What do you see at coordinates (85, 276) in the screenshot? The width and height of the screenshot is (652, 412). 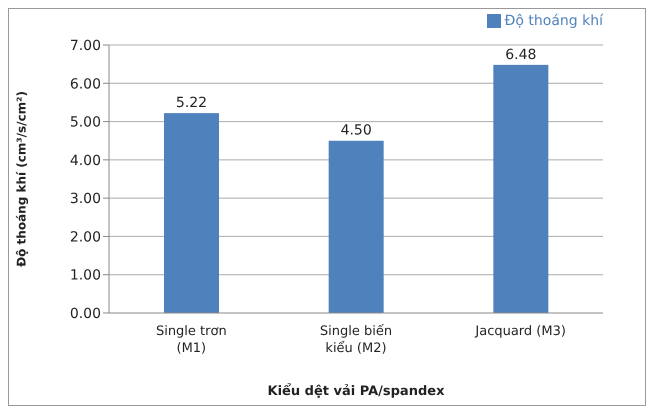 I see `y-tick-label: 1.00` at bounding box center [85, 276].